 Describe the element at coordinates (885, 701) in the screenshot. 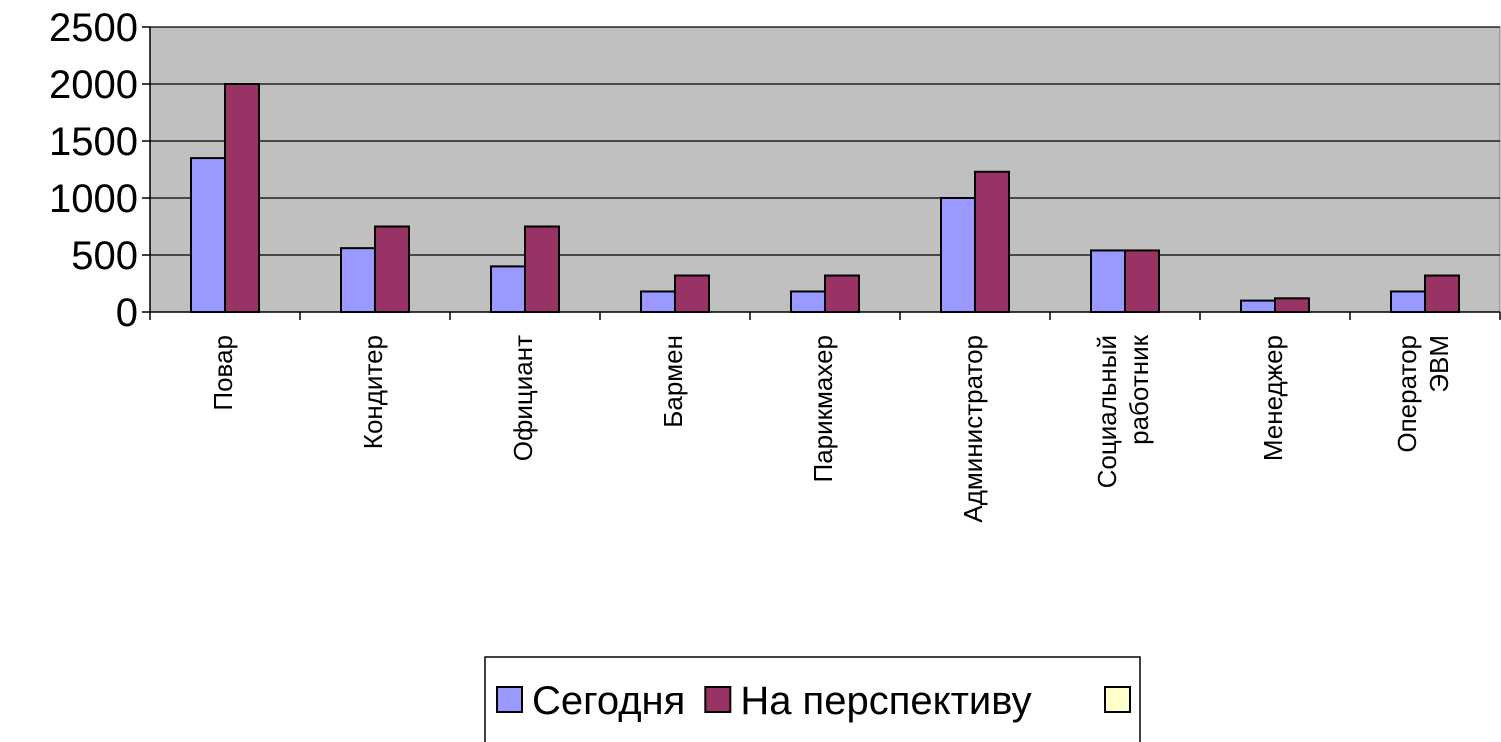

I see `legend-label: На перспективу` at that location.